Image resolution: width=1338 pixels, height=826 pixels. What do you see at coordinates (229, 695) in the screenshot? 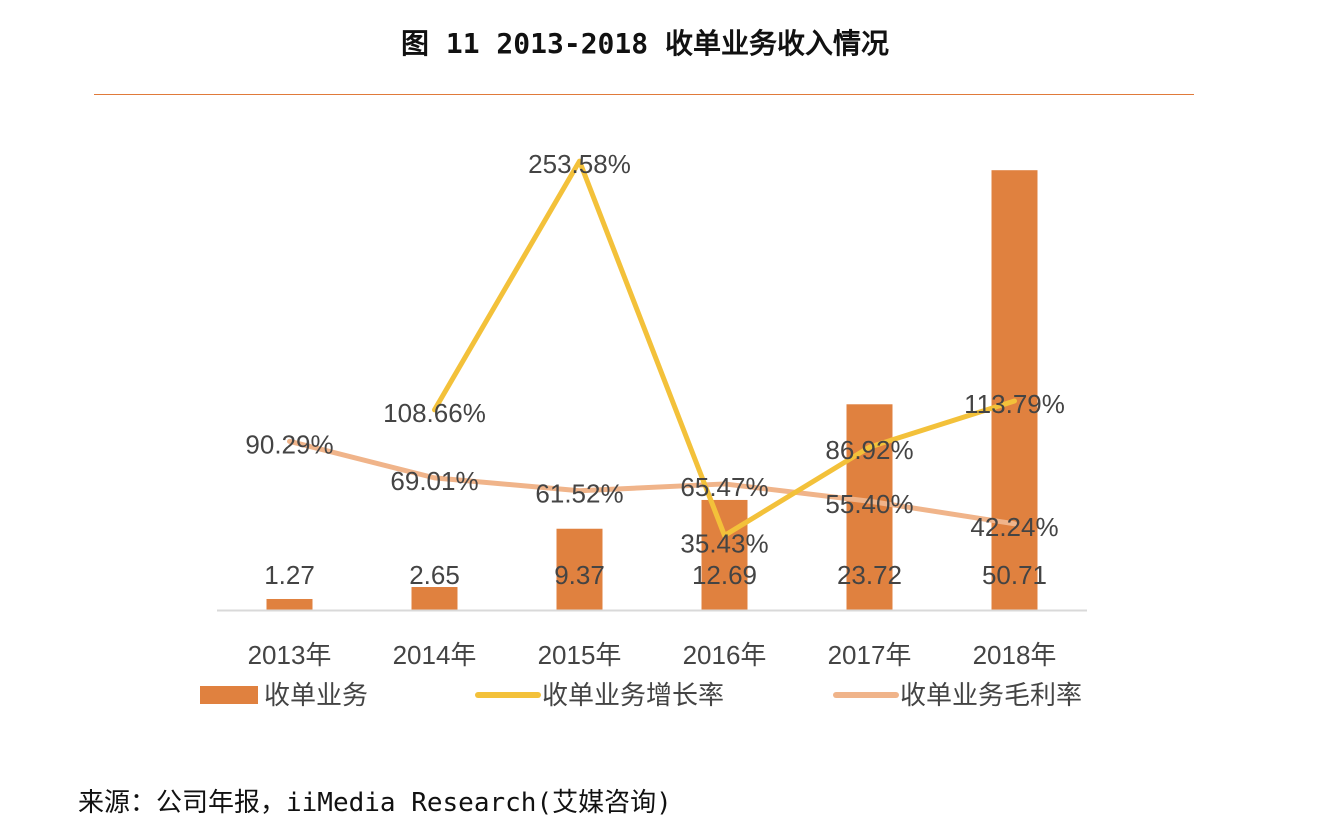
I see `legend-swatch-bar` at bounding box center [229, 695].